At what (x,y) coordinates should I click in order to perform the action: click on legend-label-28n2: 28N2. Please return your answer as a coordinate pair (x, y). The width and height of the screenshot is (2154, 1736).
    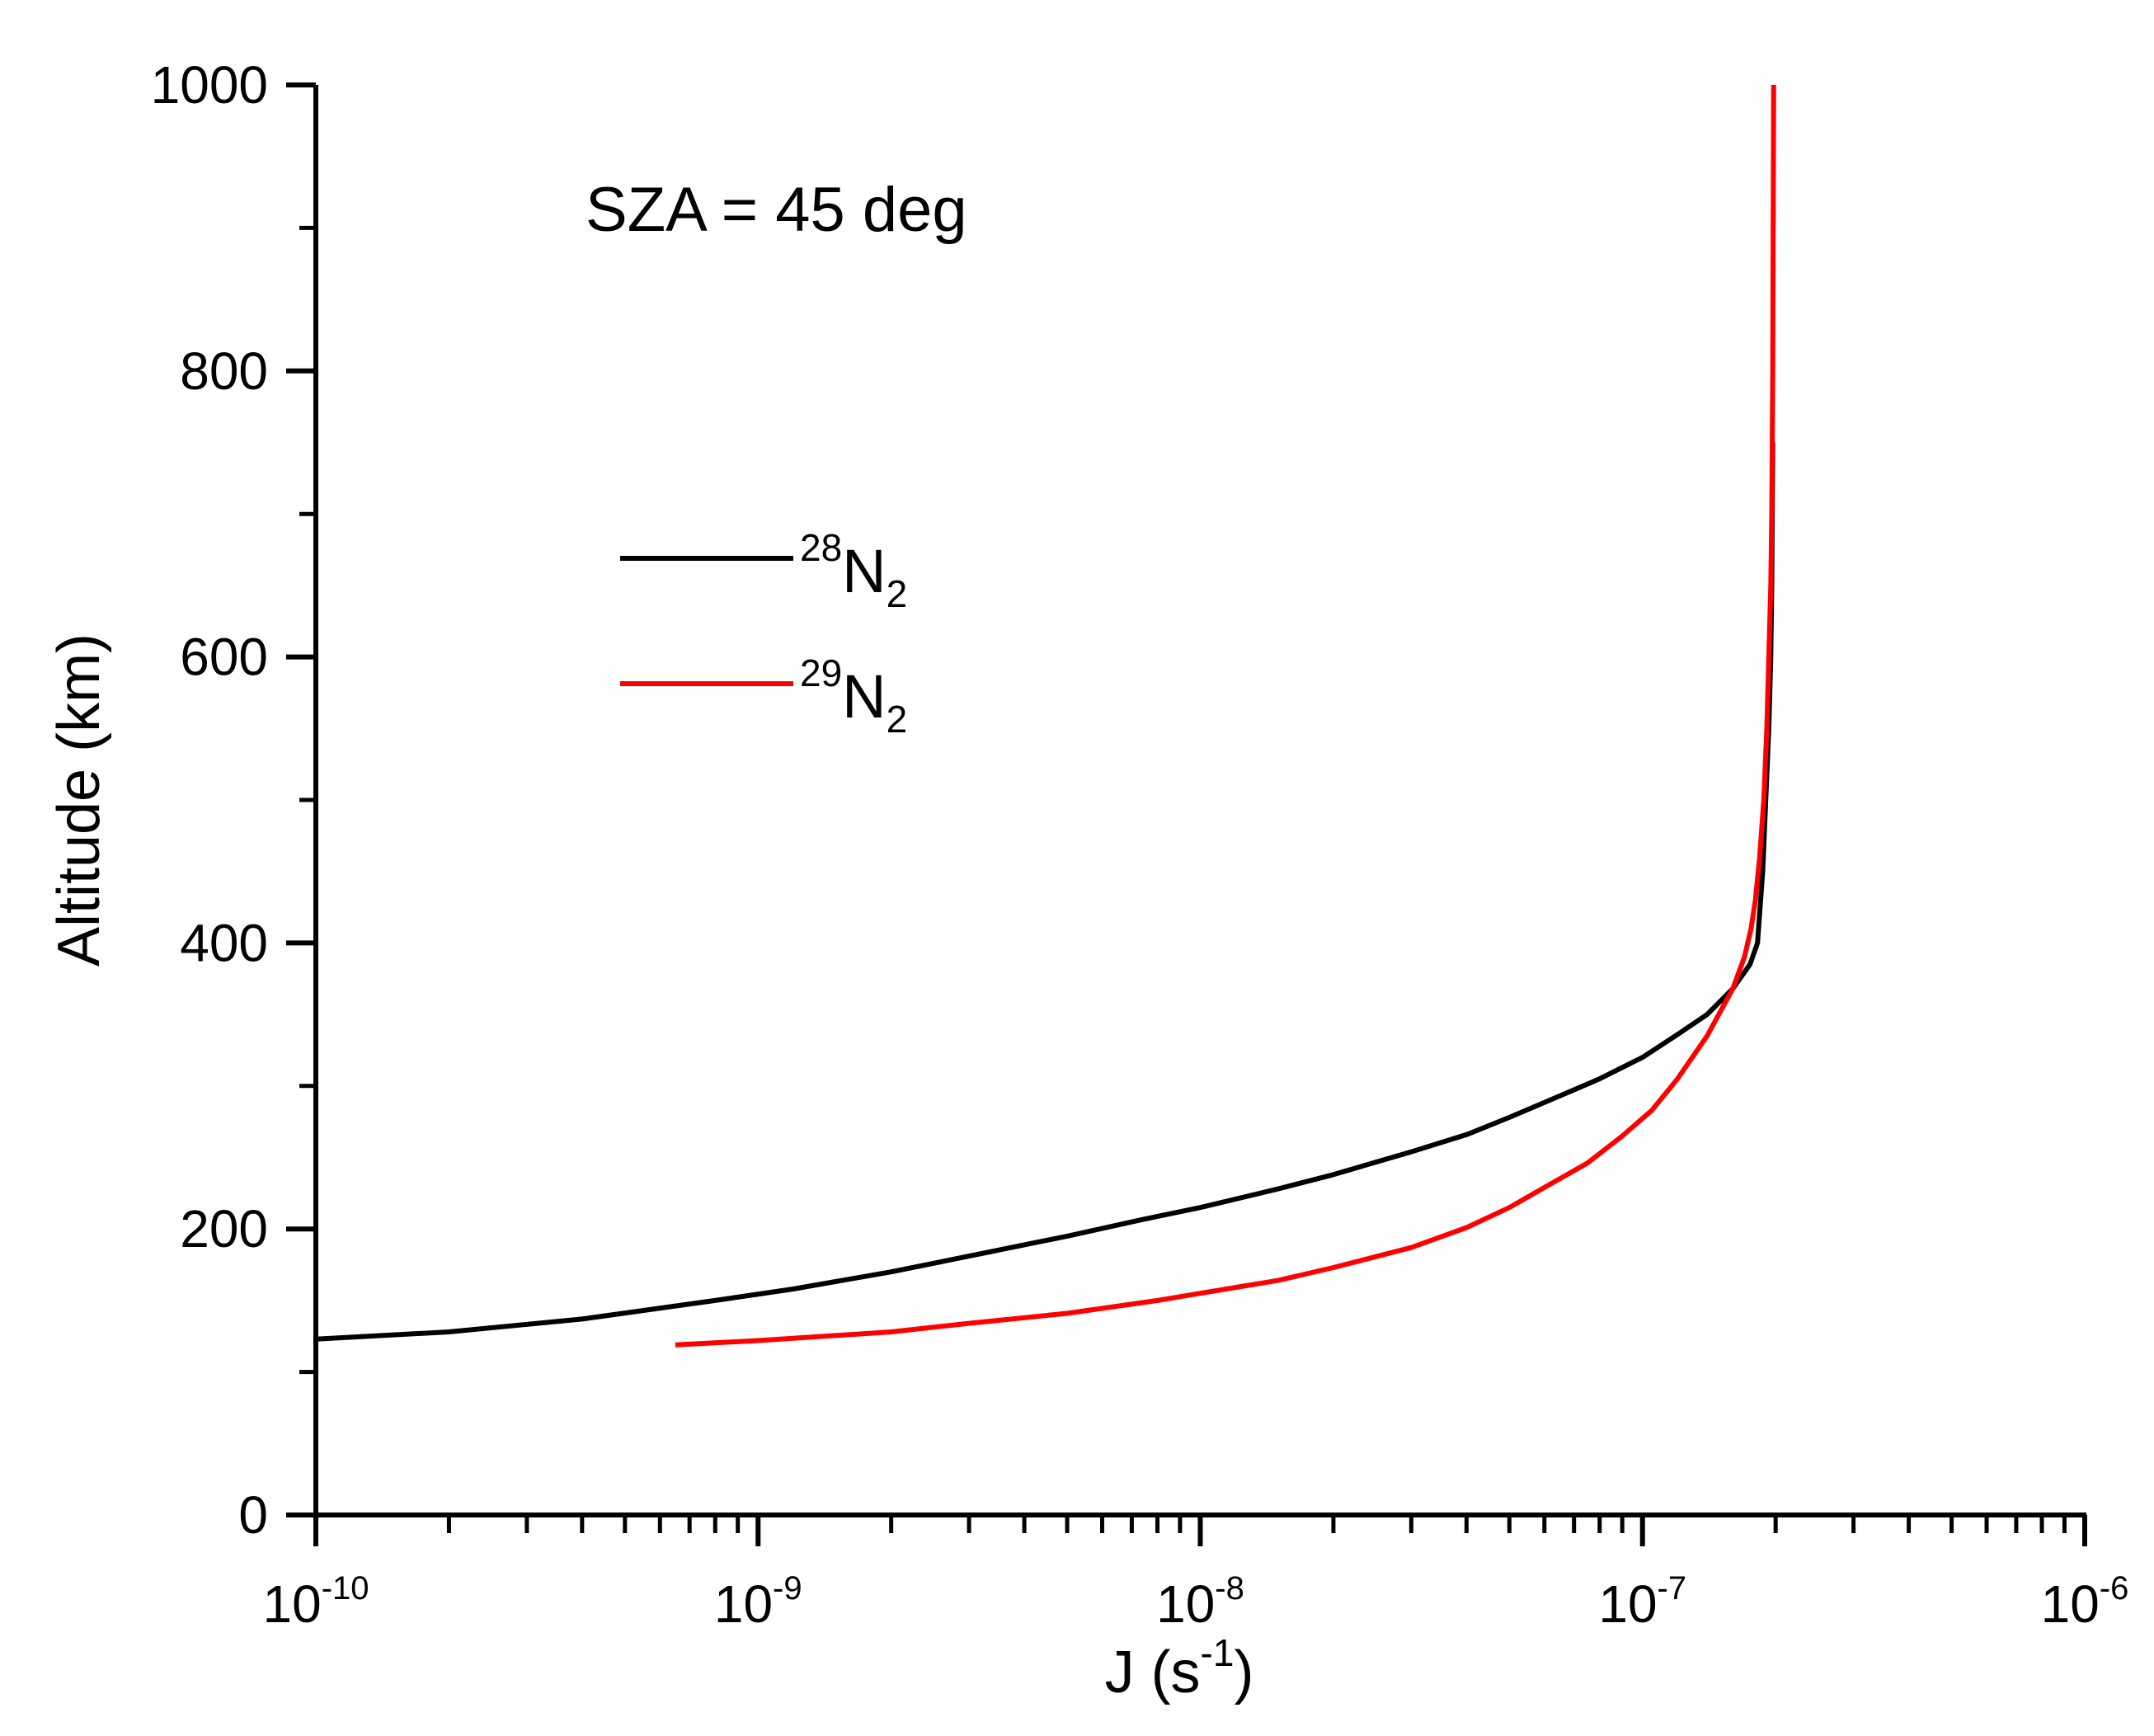
    Looking at the image, I should click on (853, 570).